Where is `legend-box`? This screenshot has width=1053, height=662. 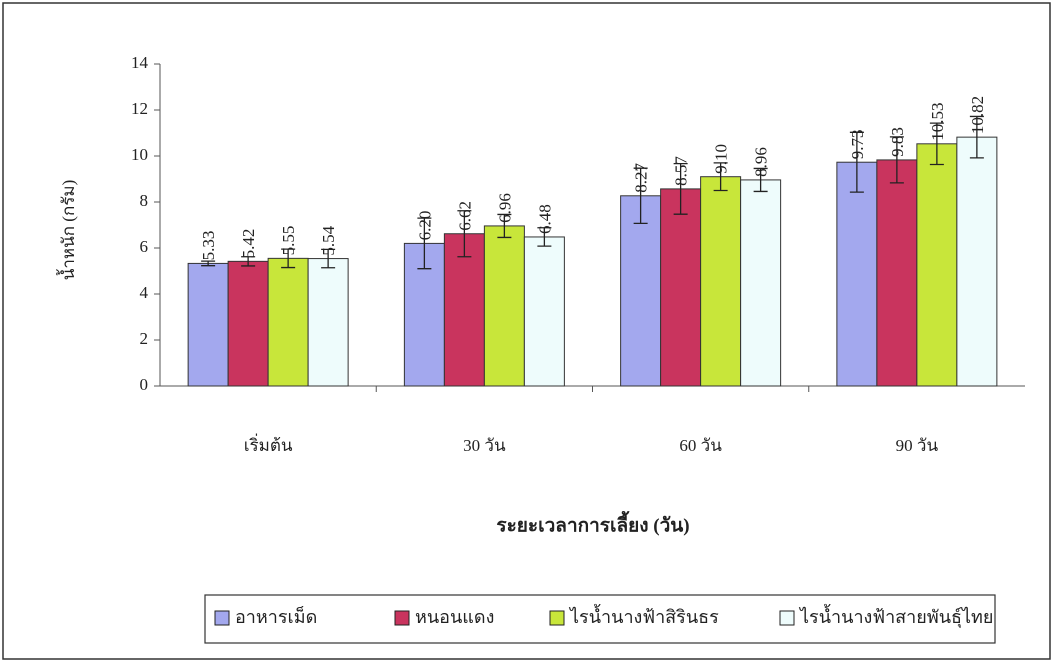 legend-box is located at coordinates (600, 619).